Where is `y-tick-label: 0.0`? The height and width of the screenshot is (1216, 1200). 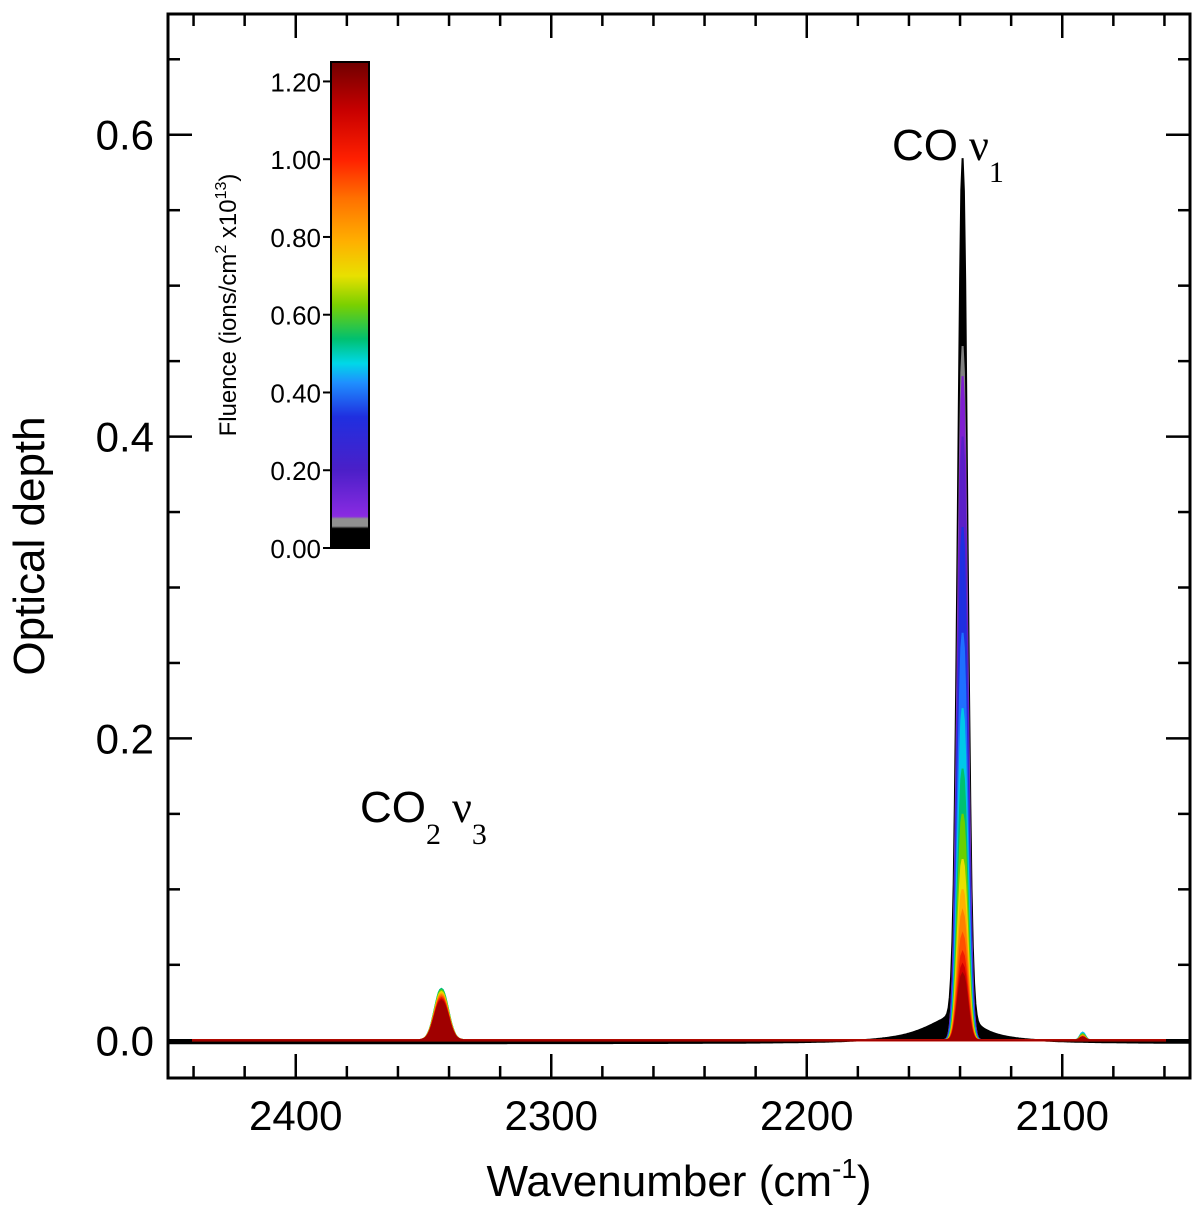 y-tick-label: 0.0 is located at coordinates (125, 1040).